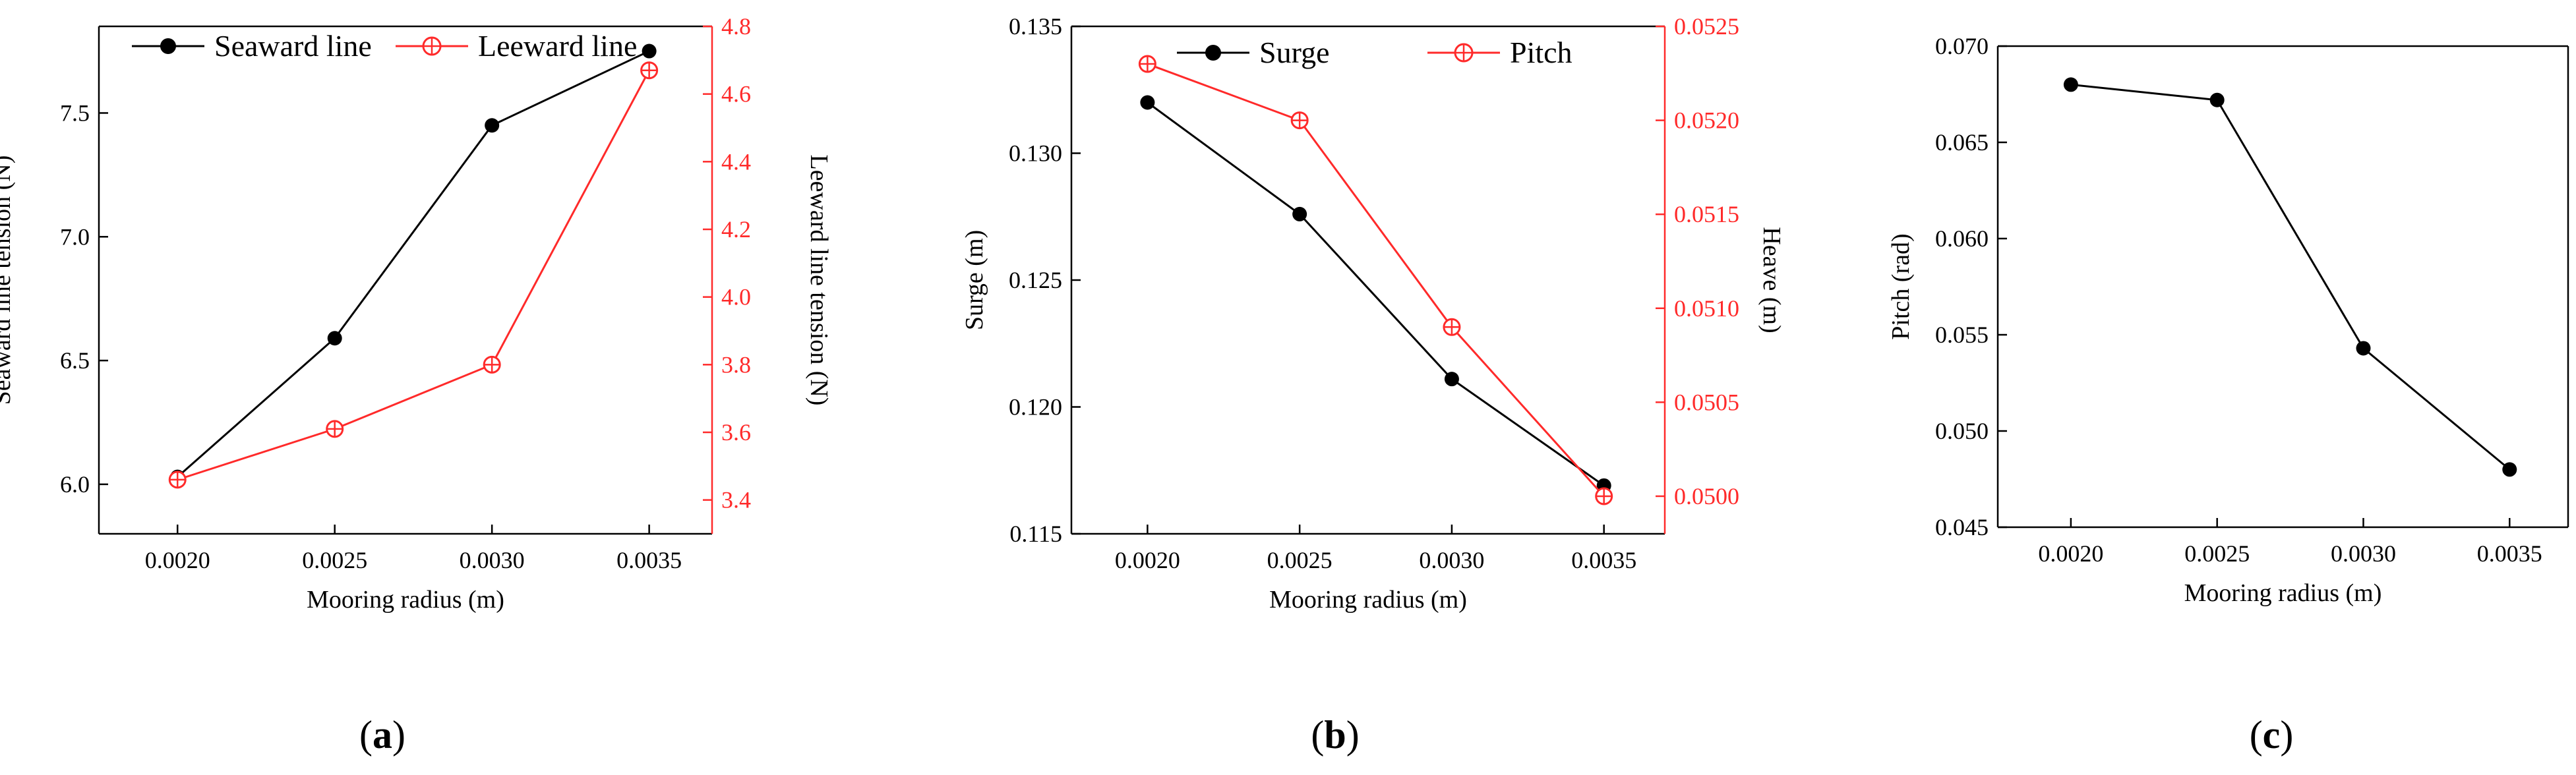 The height and width of the screenshot is (775, 2576). Describe the element at coordinates (2272, 735) in the screenshot. I see `panel-c-label: (c)` at that location.